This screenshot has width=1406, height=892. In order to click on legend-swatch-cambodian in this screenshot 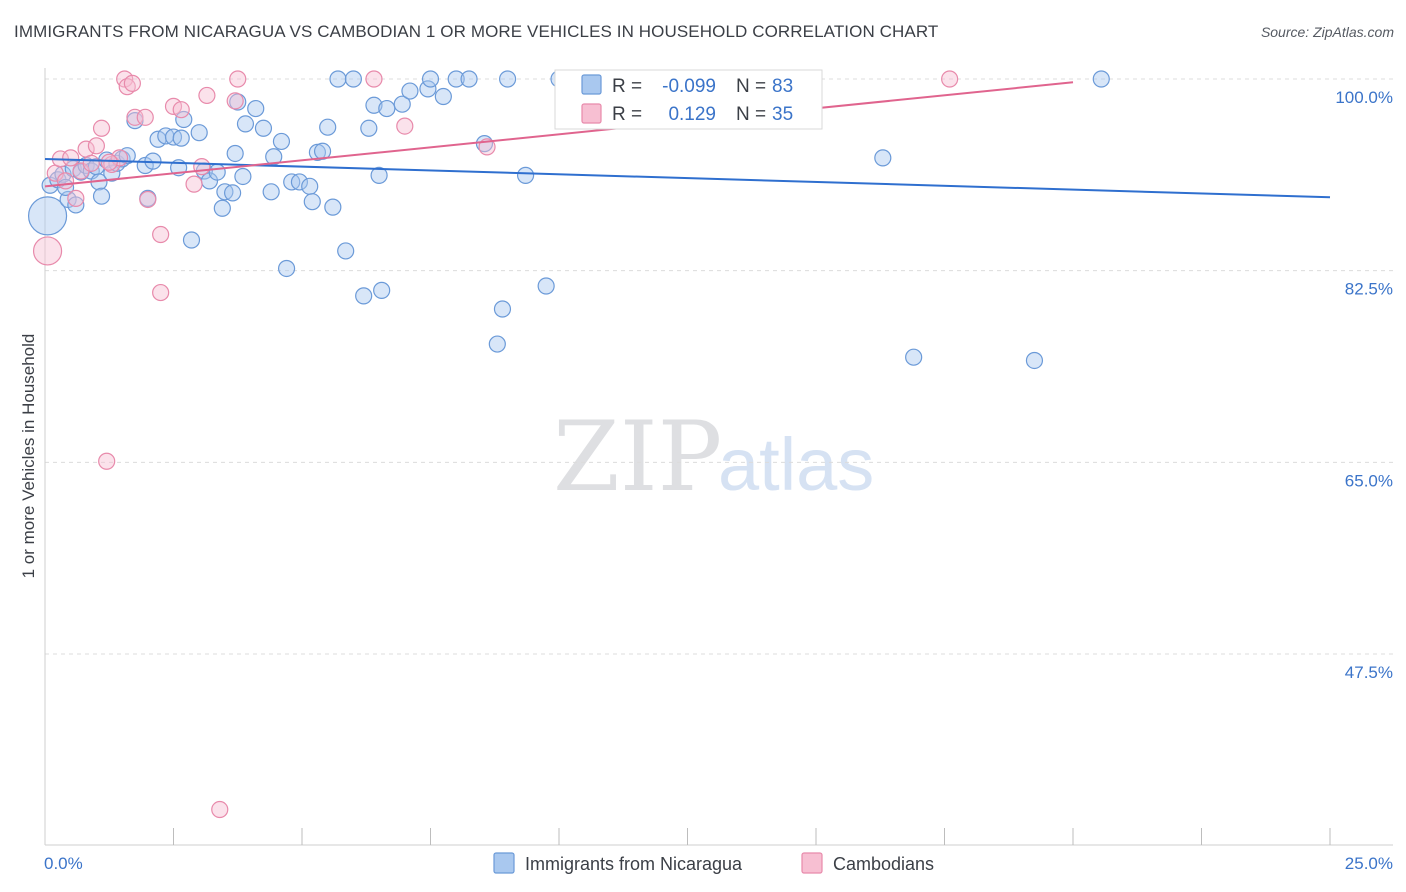, I will do `click(591, 113)`.